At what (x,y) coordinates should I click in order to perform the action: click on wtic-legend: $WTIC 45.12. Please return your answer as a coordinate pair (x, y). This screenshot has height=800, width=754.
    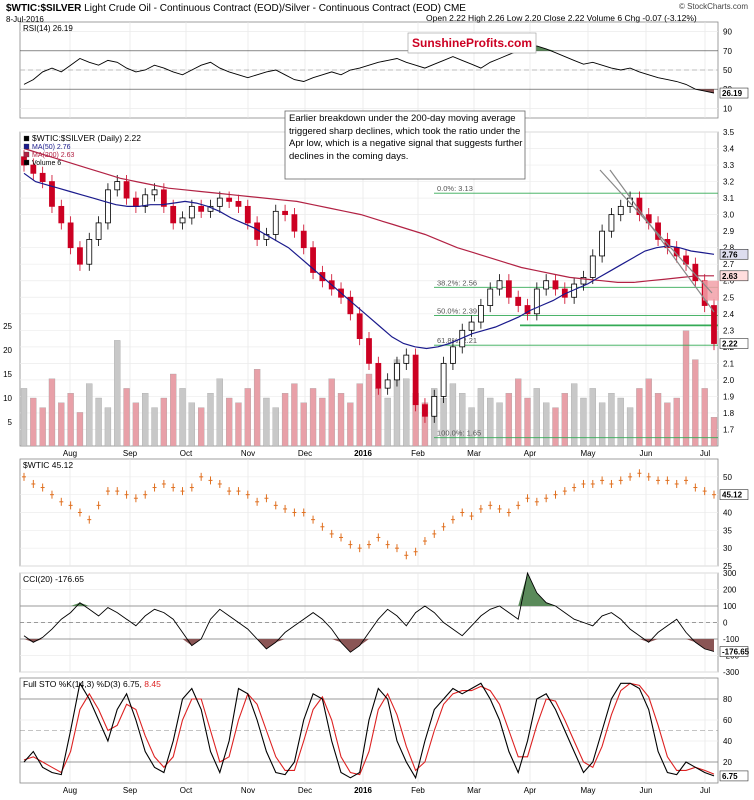
    Looking at the image, I should click on (48, 465).